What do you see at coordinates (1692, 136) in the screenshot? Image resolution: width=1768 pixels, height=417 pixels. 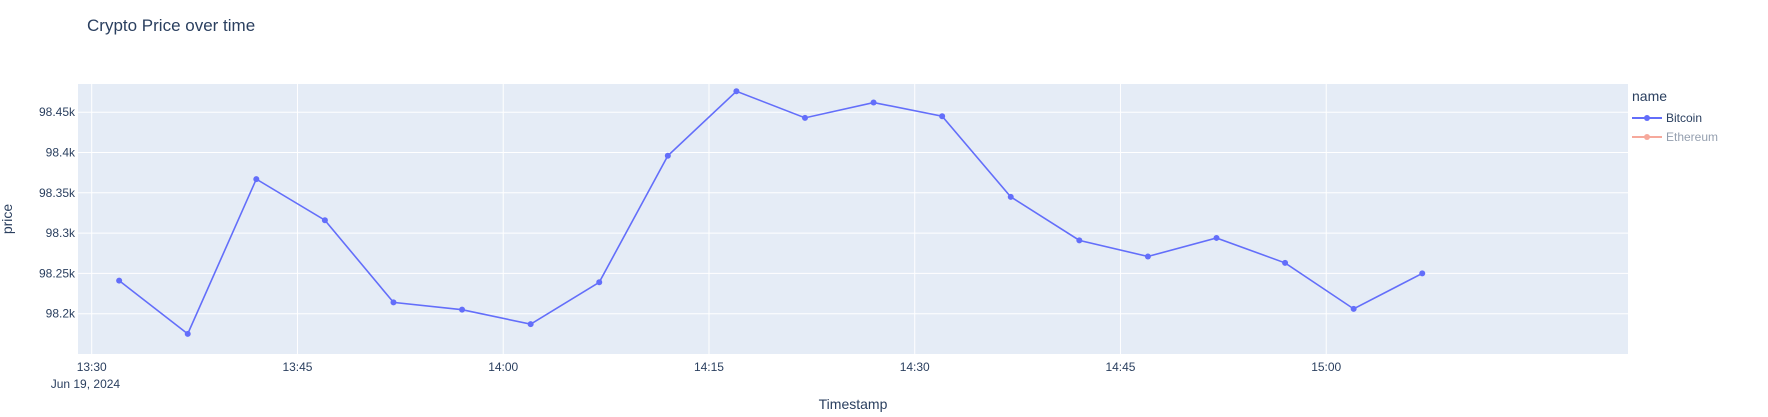 I see `legend-label: Ethereum` at bounding box center [1692, 136].